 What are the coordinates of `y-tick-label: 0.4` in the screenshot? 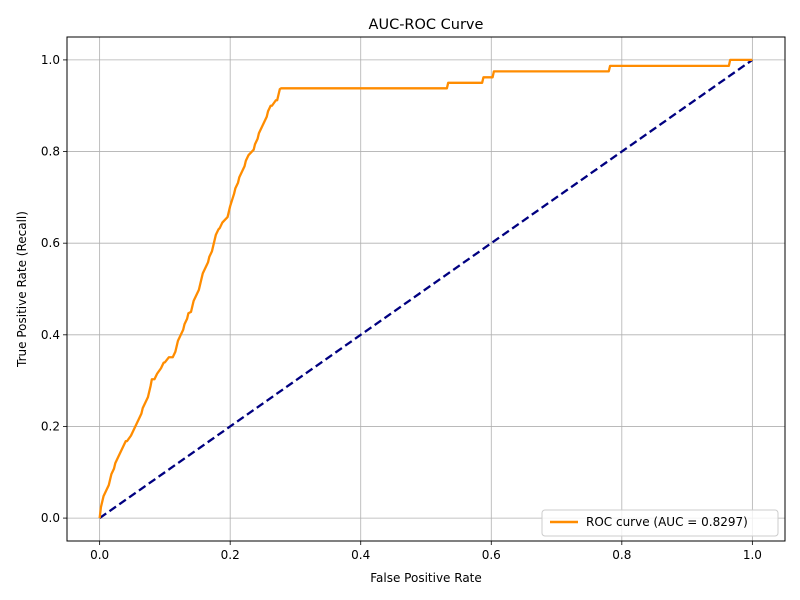 It's located at (50, 335).